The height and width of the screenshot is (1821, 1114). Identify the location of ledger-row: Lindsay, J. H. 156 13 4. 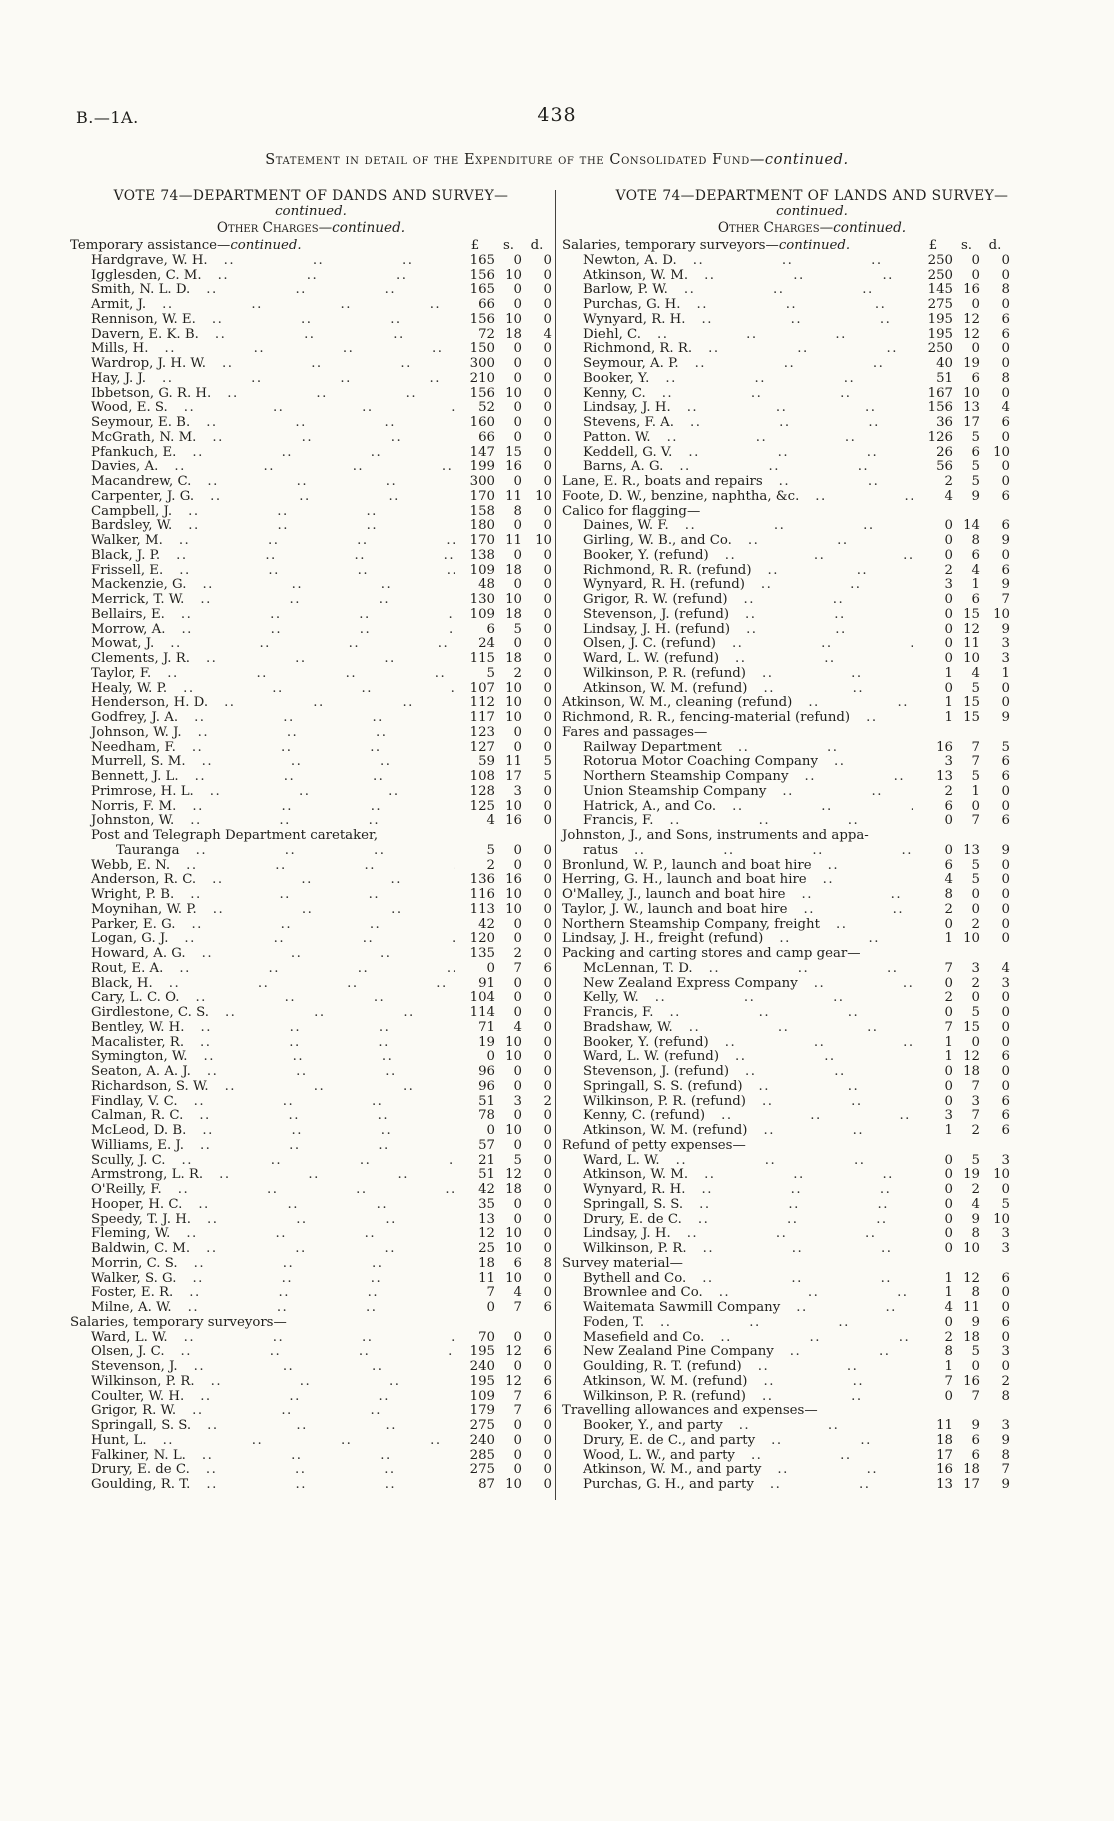
(786, 408).